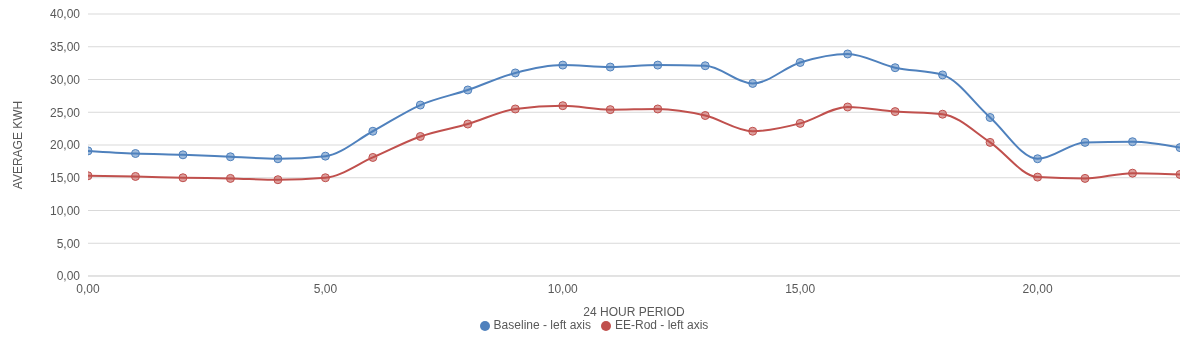 This screenshot has height=344, width=1200. I want to click on x-tick-label: 20,00, so click(1037, 288).